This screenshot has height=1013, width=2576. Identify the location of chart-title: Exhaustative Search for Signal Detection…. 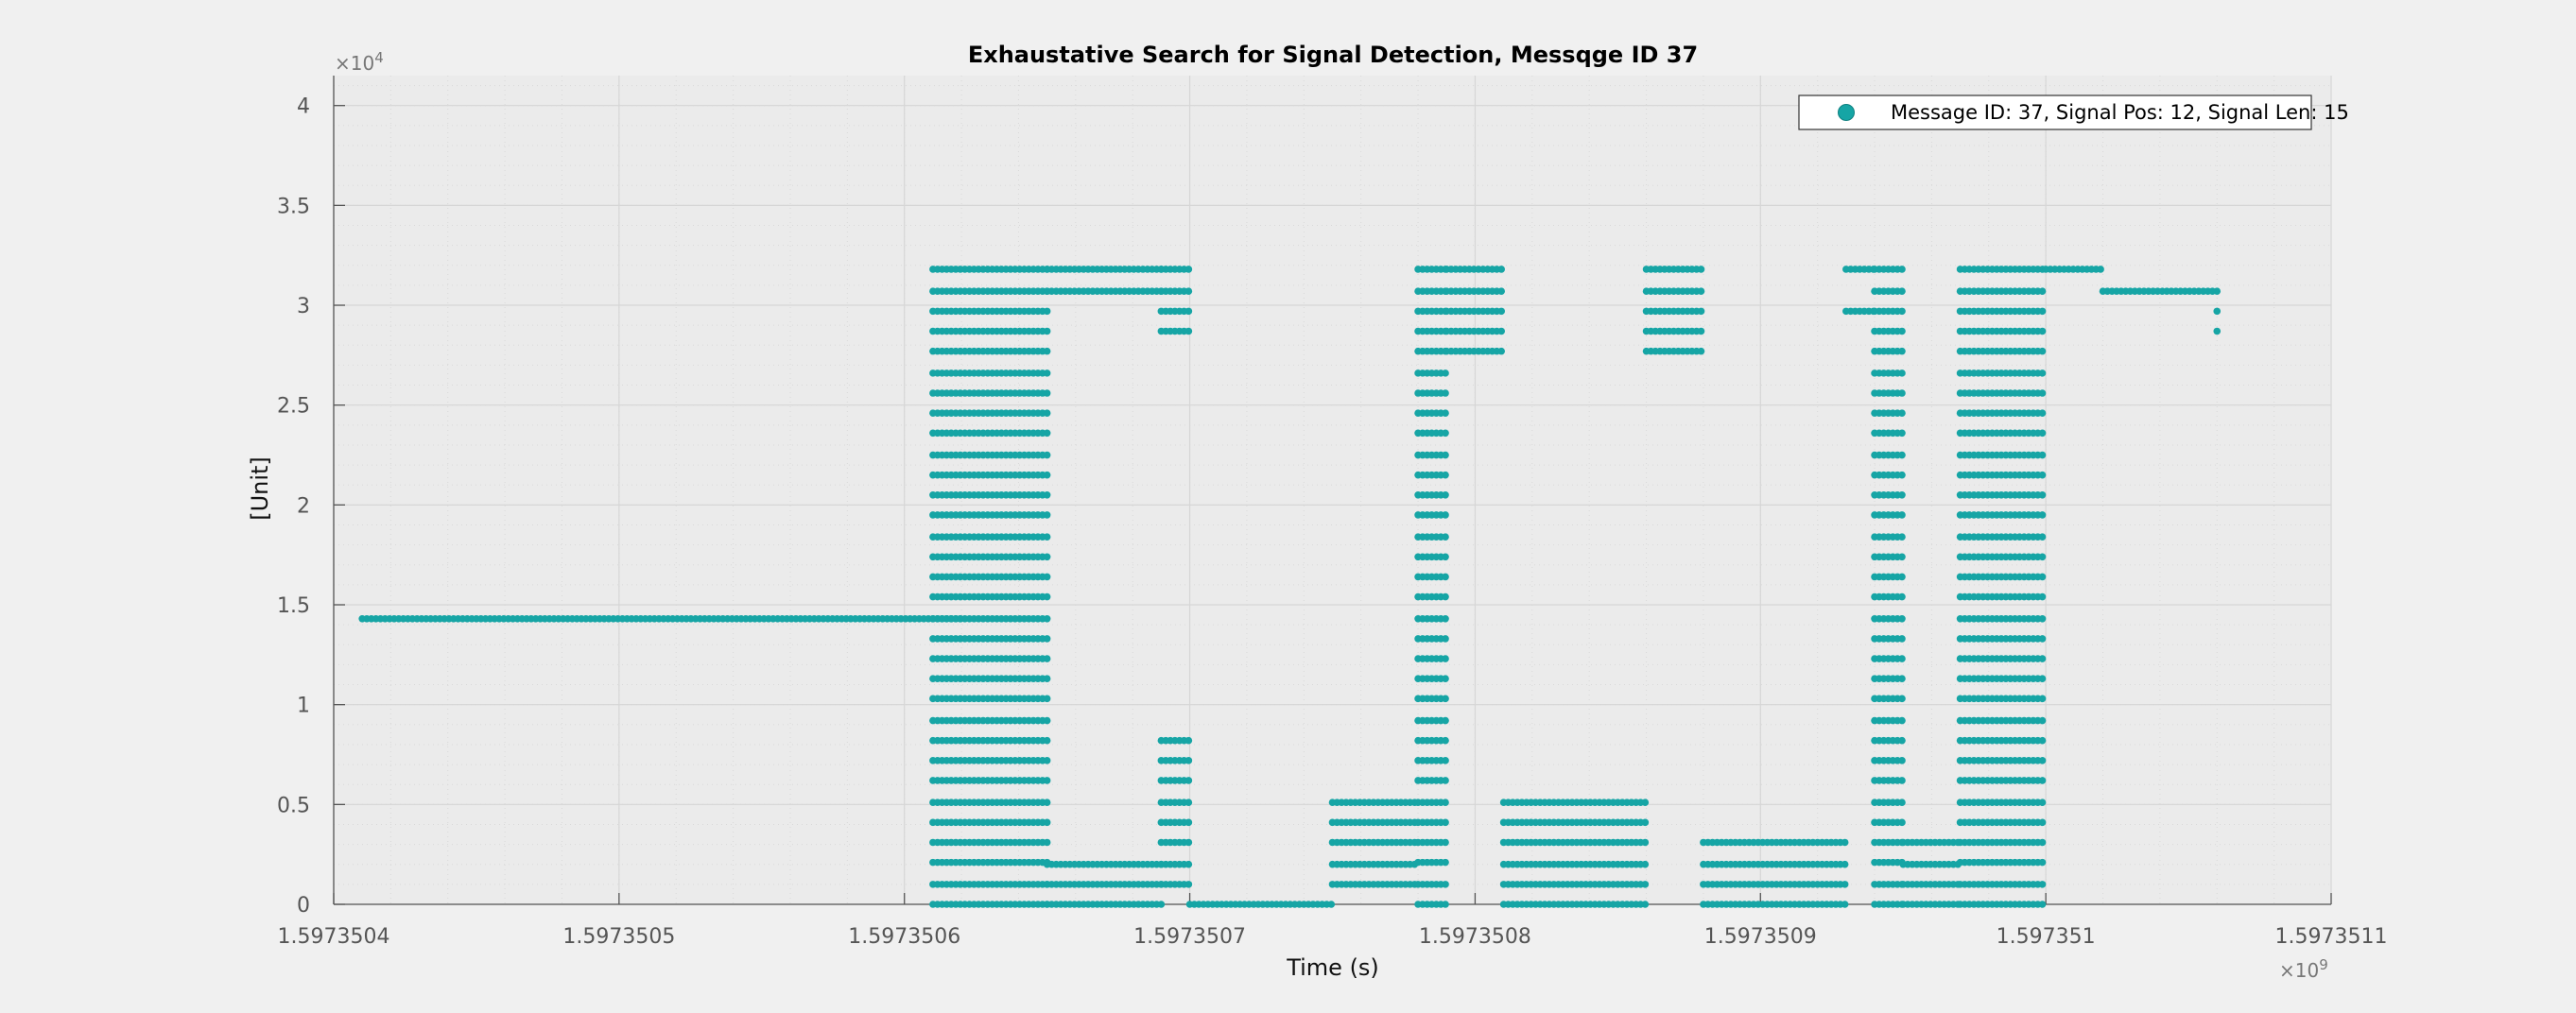
(1333, 55).